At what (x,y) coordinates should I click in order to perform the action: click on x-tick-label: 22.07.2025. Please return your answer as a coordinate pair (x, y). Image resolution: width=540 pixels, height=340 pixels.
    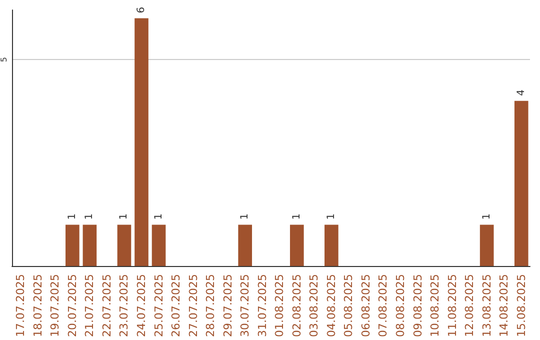
    Looking at the image, I should click on (107, 306).